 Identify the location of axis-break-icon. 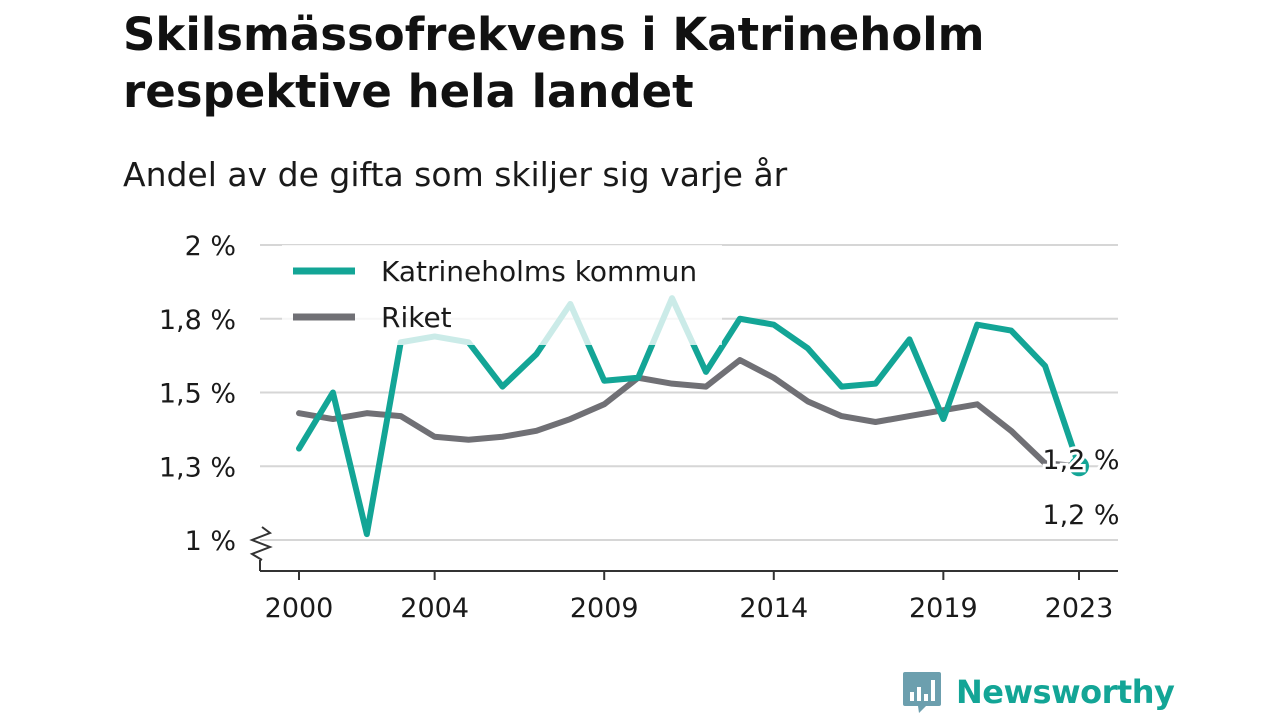
(261, 543).